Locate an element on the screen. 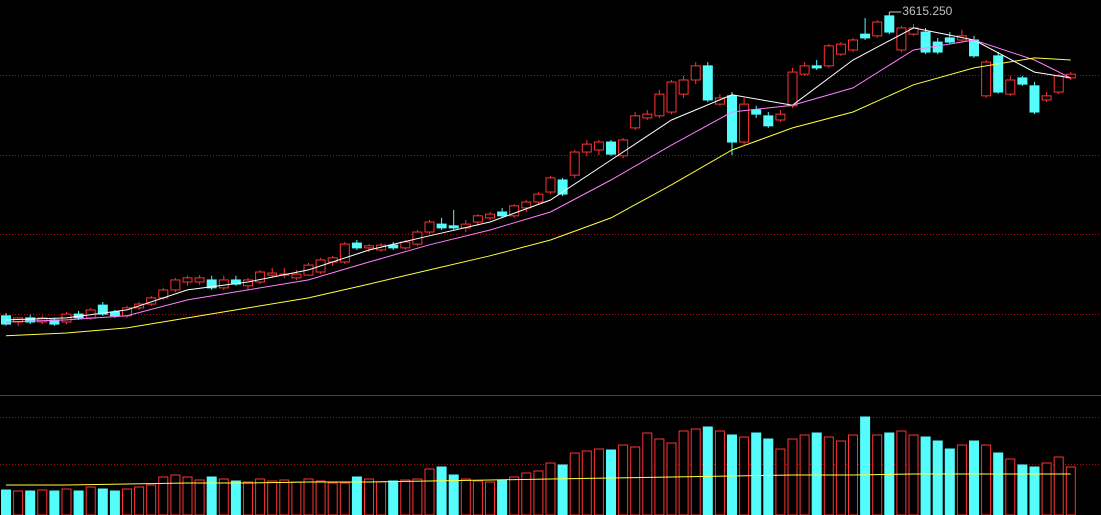 This screenshot has width=1101, height=515. max-label: 3615.250 is located at coordinates (927, 11).